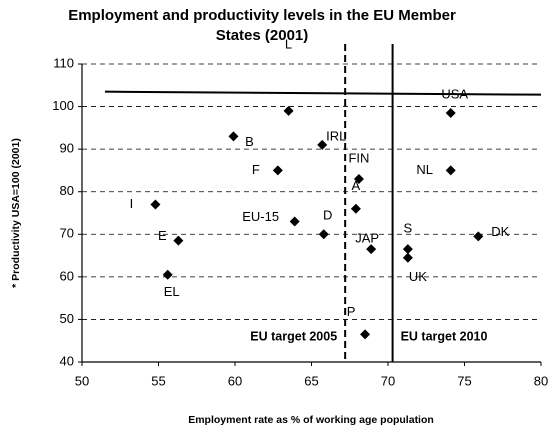 This screenshot has height=436, width=553. Describe the element at coordinates (63, 105) in the screenshot. I see `y-tick-label: 100` at that location.